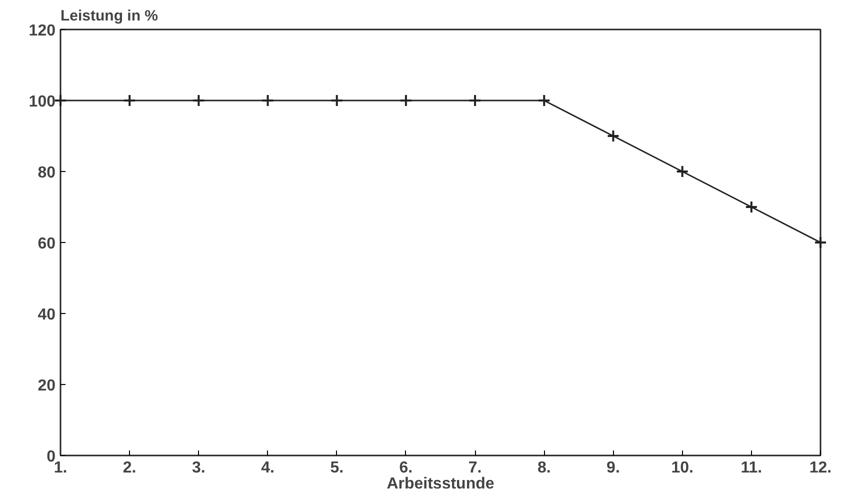  I want to click on x-tick-label: 1., so click(61, 468).